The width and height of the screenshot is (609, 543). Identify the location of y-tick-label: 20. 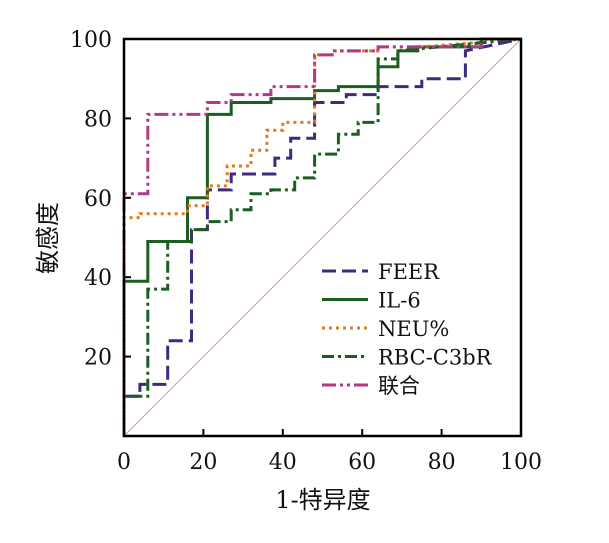
(98, 358).